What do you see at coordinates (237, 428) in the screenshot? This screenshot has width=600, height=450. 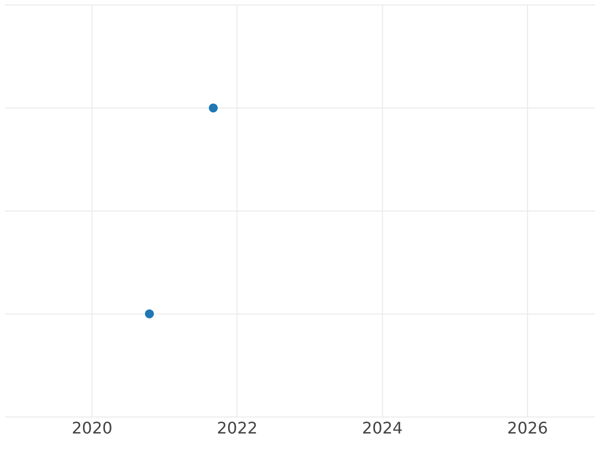 I see `x-tick-label: 2022` at bounding box center [237, 428].